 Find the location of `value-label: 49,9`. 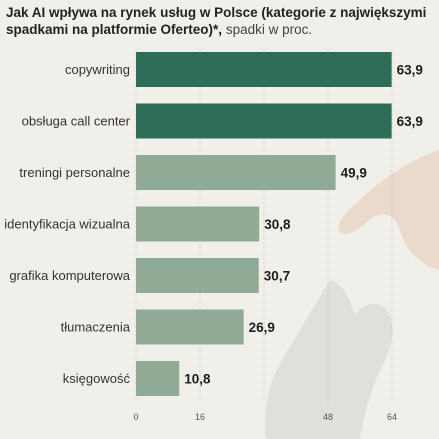

value-label: 49,9 is located at coordinates (354, 173).